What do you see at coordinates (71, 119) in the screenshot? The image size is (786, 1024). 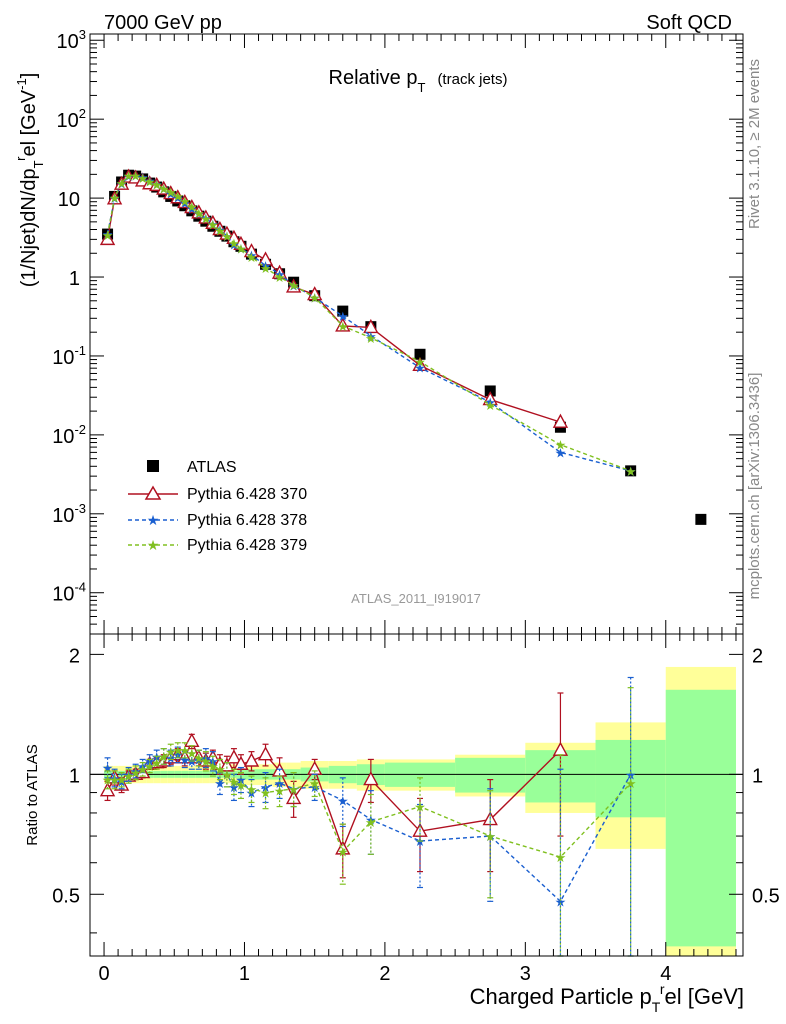 I see `y-tick-label: 10²` at bounding box center [71, 119].